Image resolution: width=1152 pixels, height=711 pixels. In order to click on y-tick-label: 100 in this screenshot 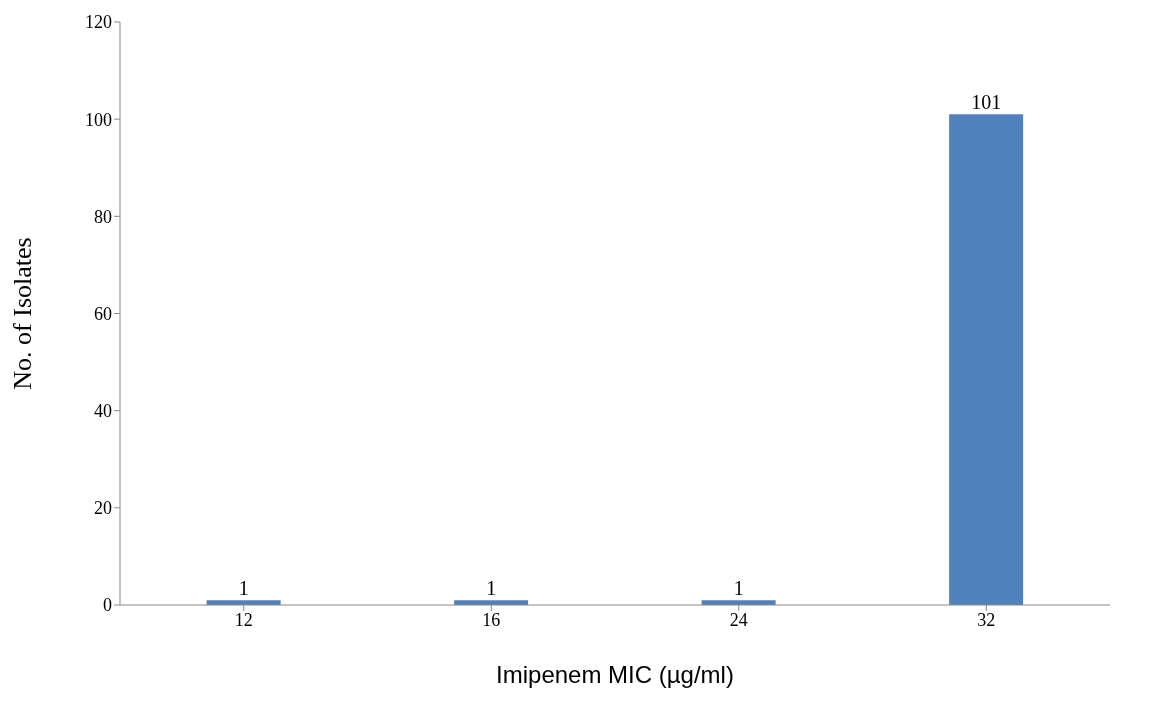, I will do `click(98, 119)`.